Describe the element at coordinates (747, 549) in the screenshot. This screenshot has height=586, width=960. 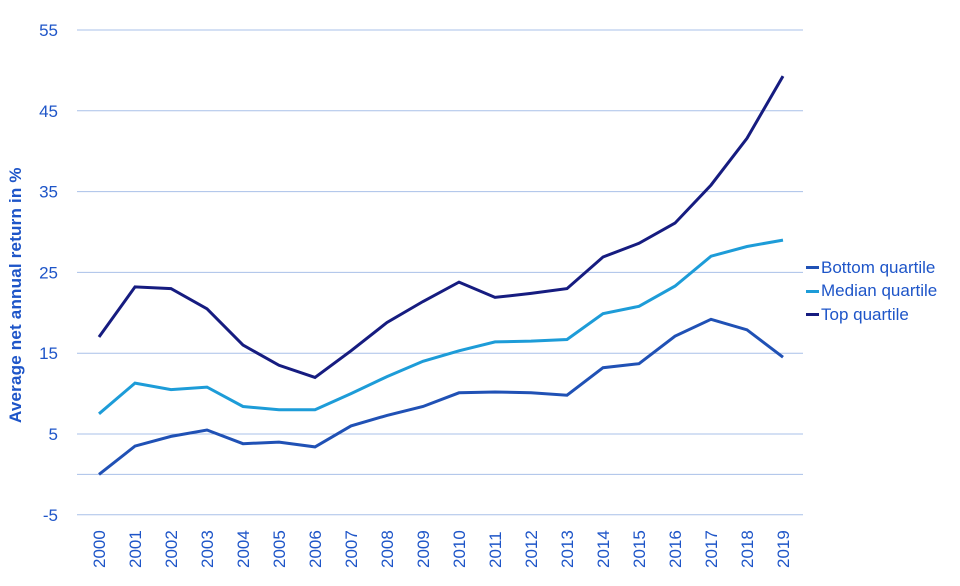
I see `x-tick-label: 2018` at that location.